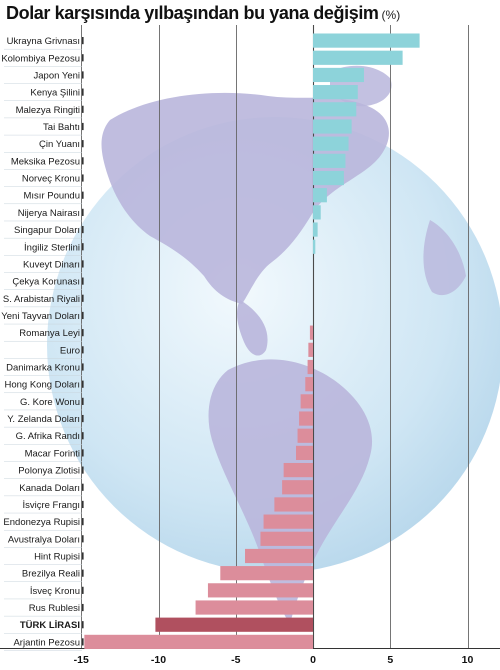 The image size is (500, 670). I want to click on category-label: Polonya Zlotisi, so click(49, 471).